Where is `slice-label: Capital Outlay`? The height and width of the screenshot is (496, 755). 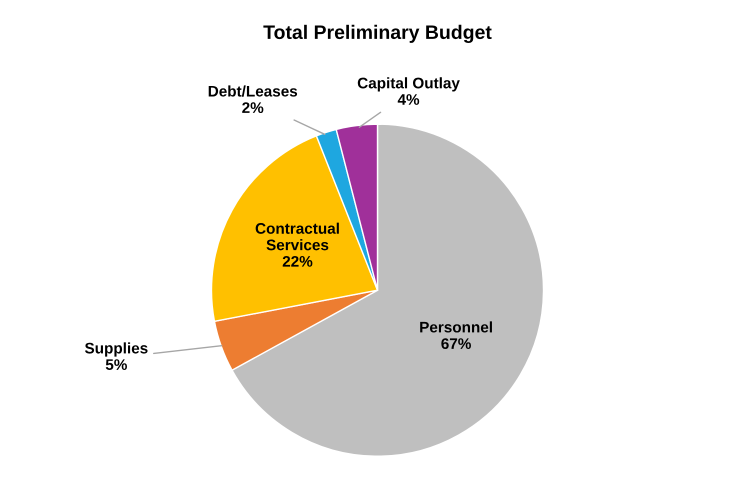
slice-label: Capital Outlay is located at coordinates (409, 84).